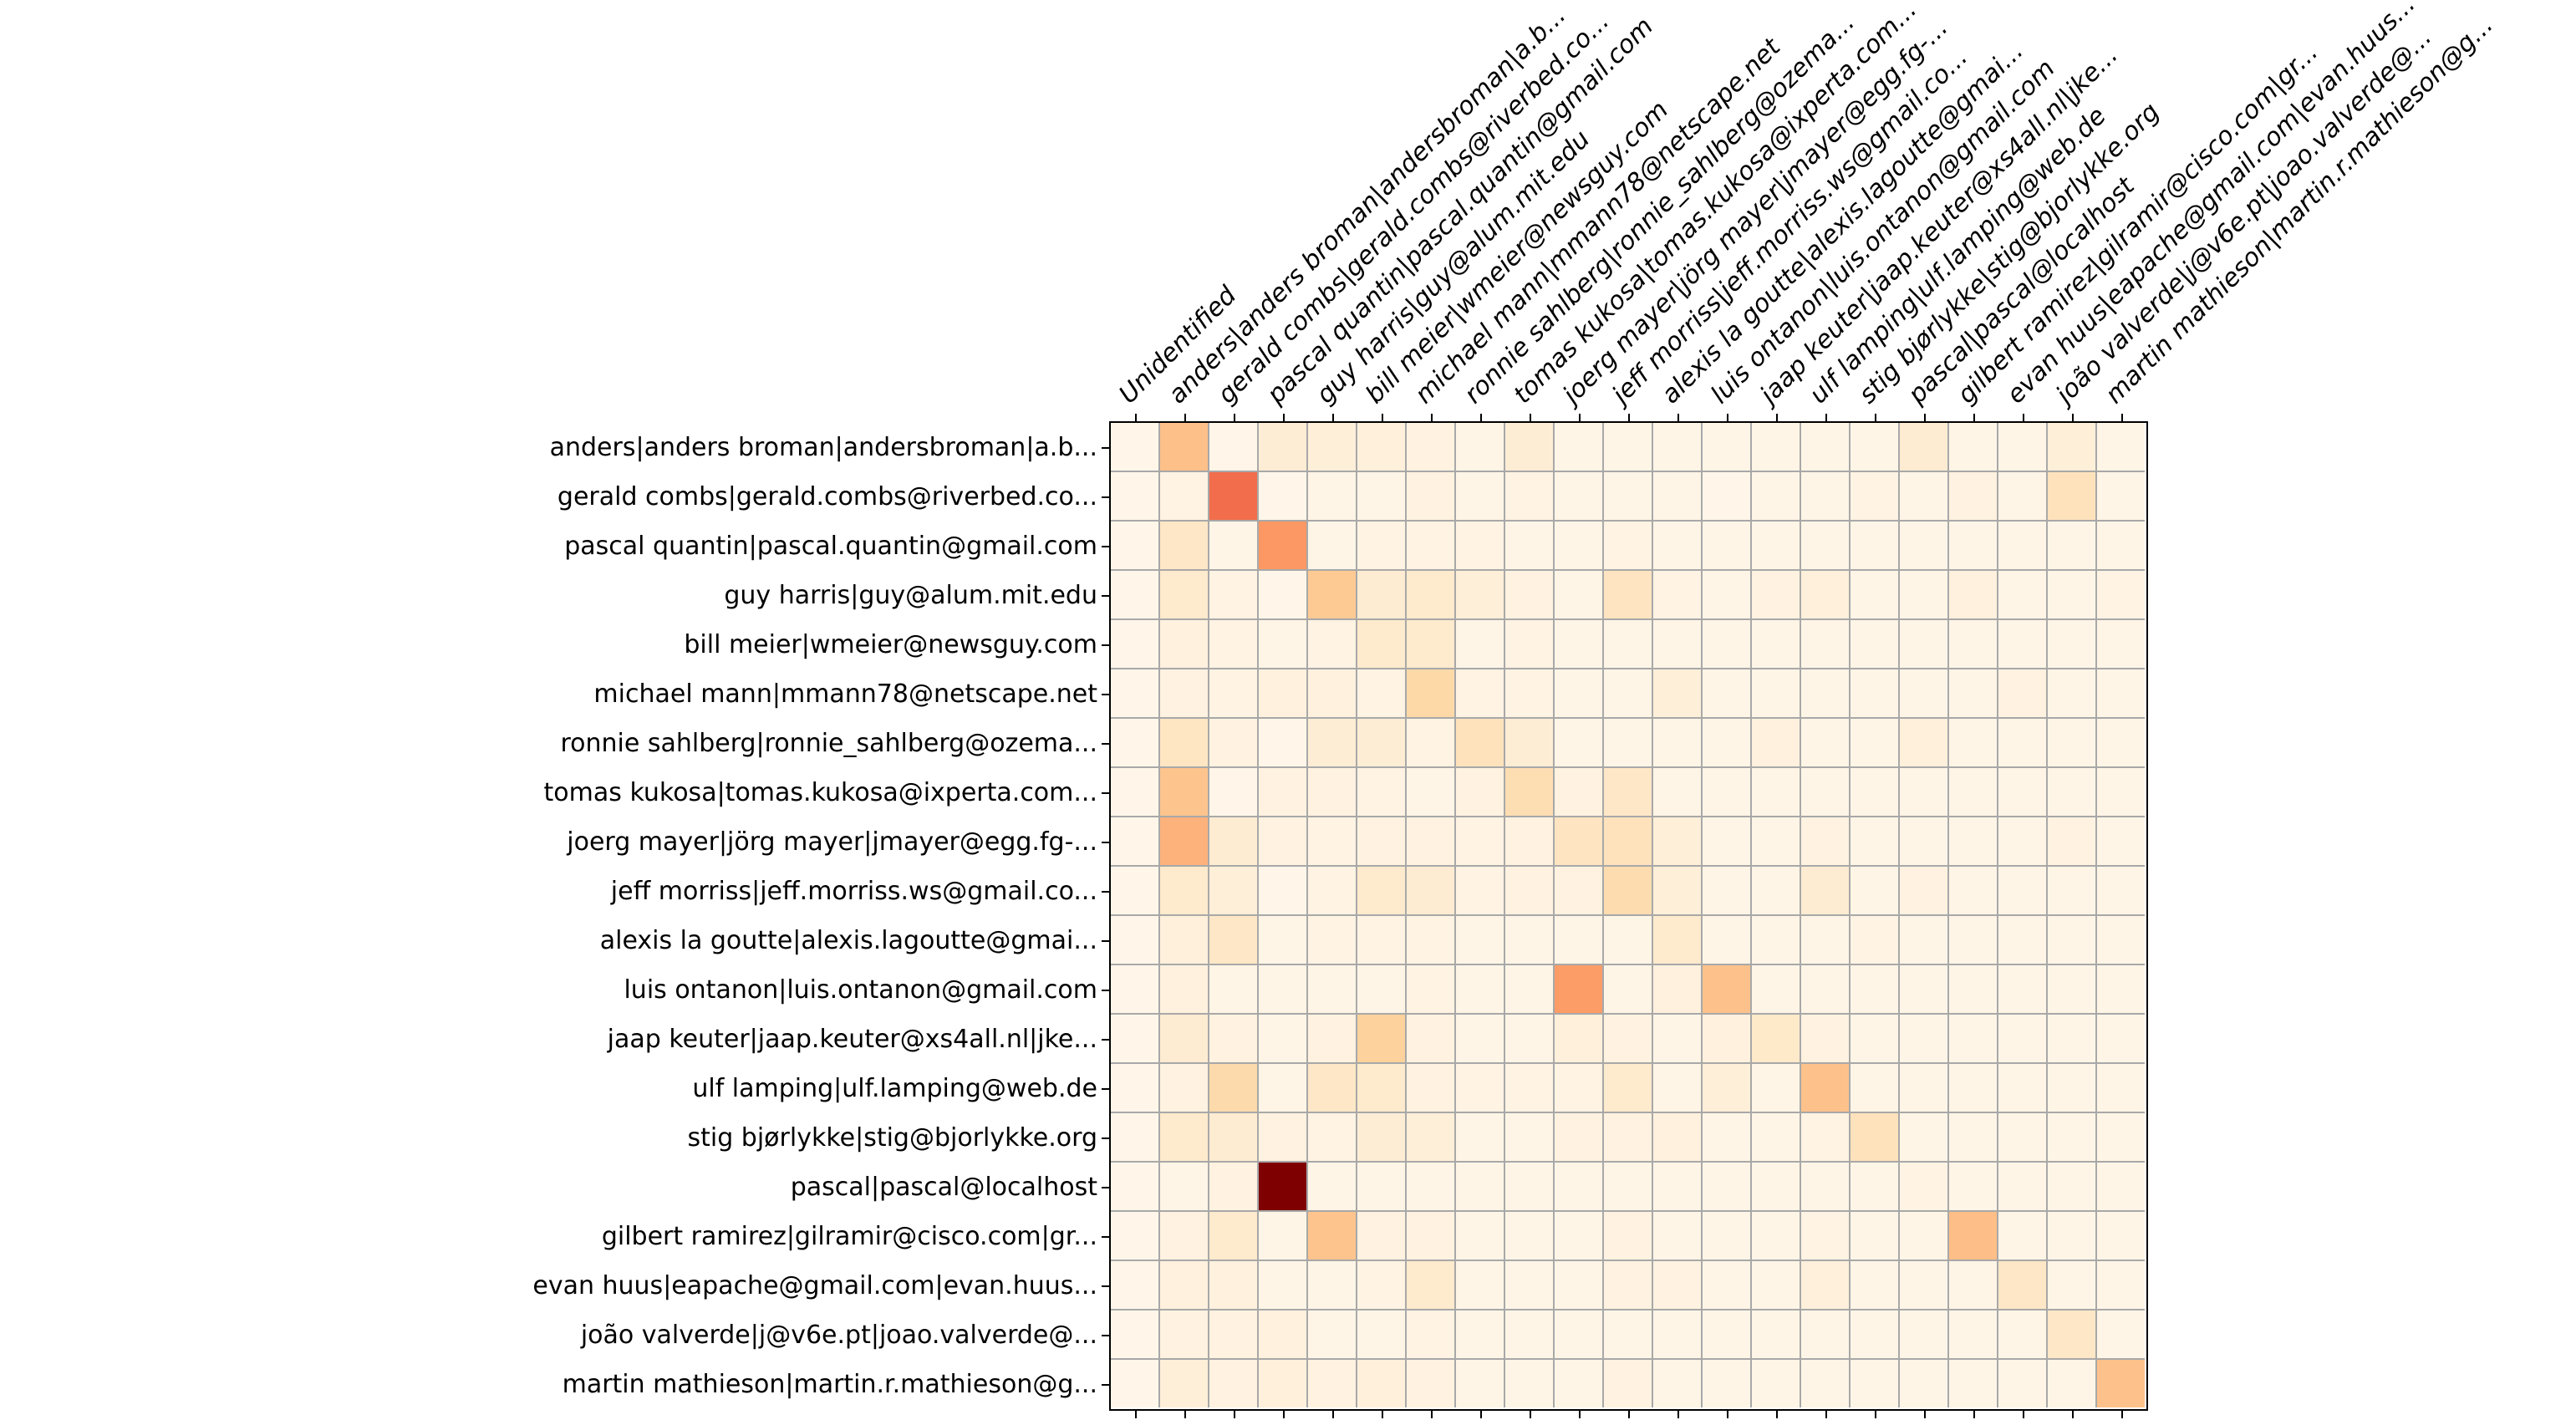 The height and width of the screenshot is (1425, 2576). What do you see at coordinates (892, 1137) in the screenshot?
I see `y-tick-label: stig bjørlykke|stig@bjorlykke.org` at bounding box center [892, 1137].